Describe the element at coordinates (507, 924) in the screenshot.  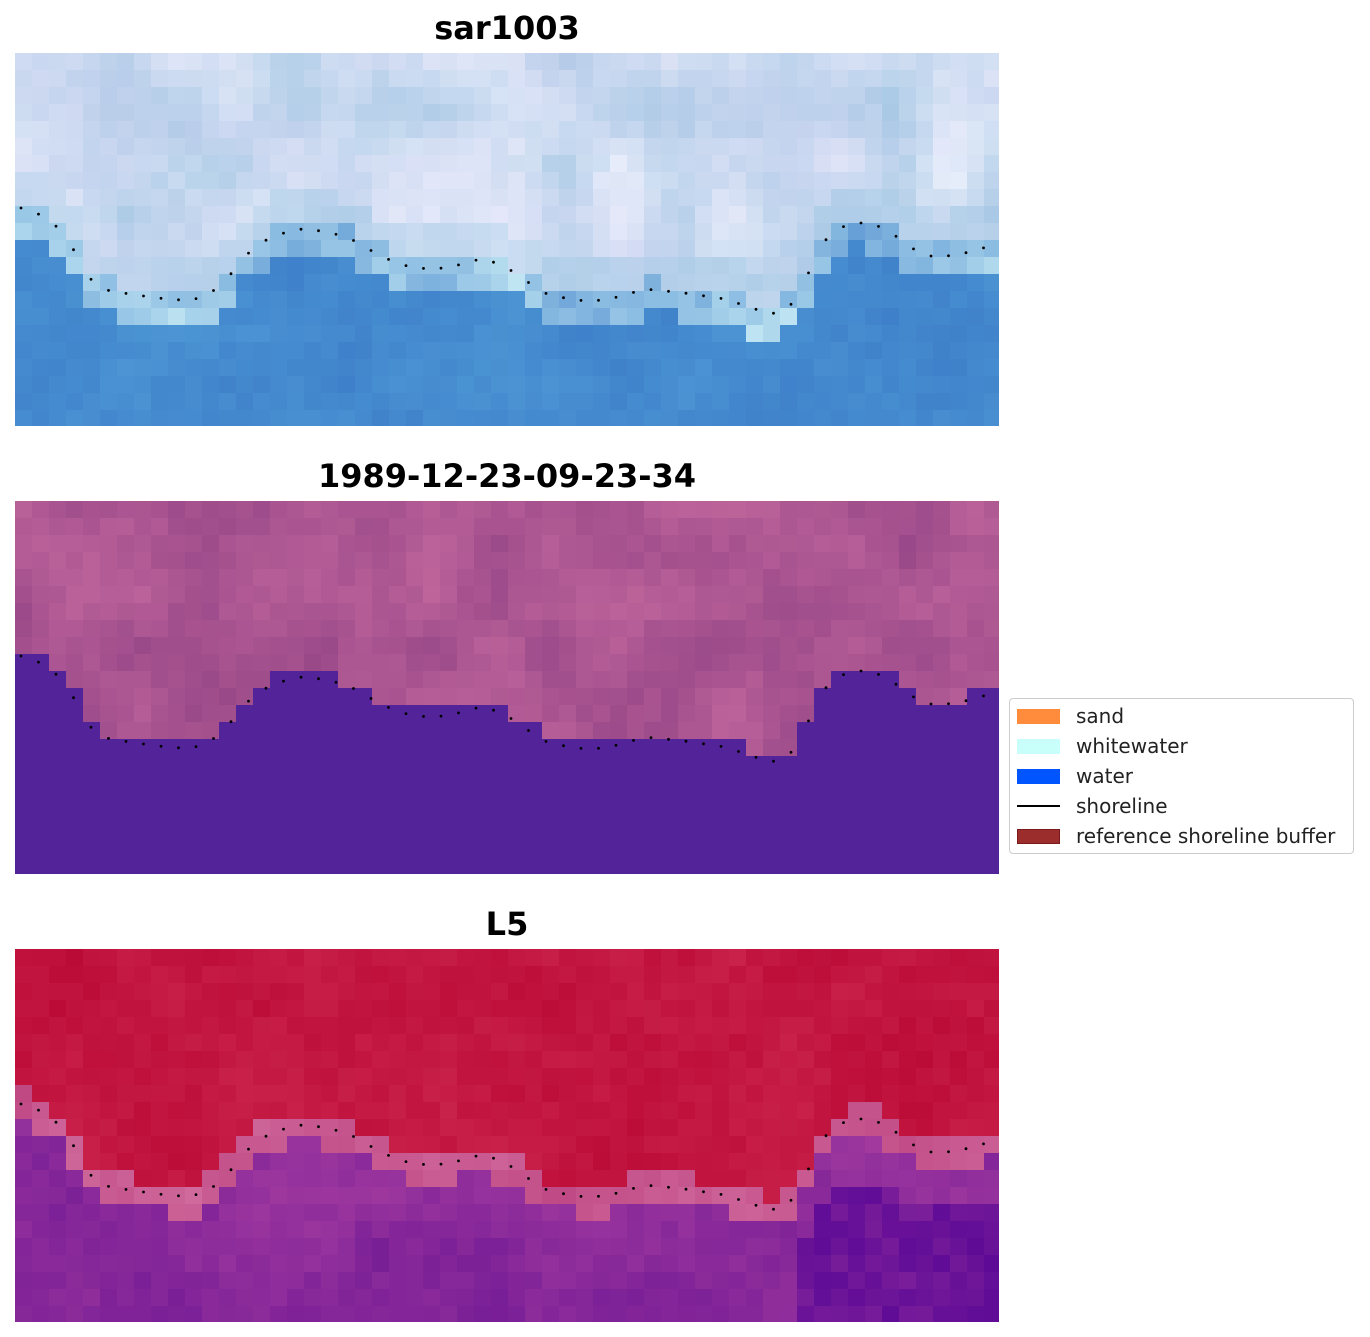
I see `panel-title-3: L5` at that location.